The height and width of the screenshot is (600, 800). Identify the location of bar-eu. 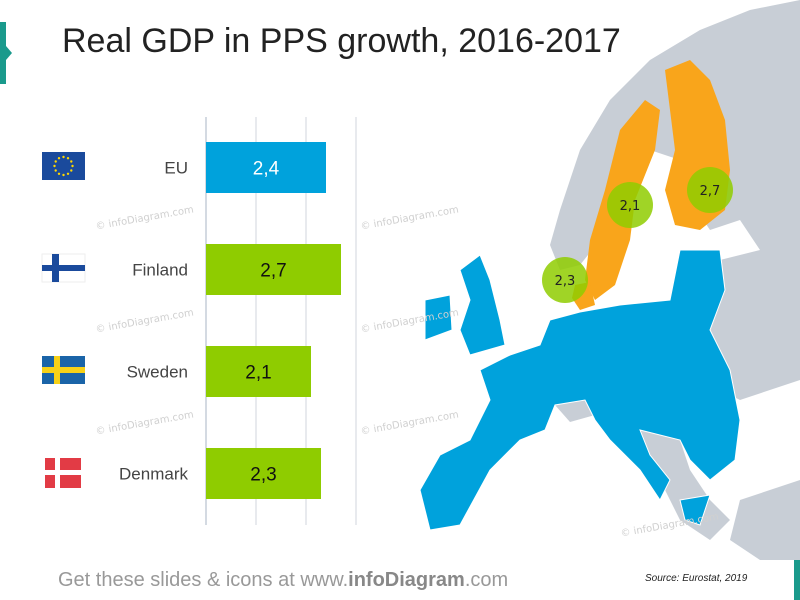
(266, 167).